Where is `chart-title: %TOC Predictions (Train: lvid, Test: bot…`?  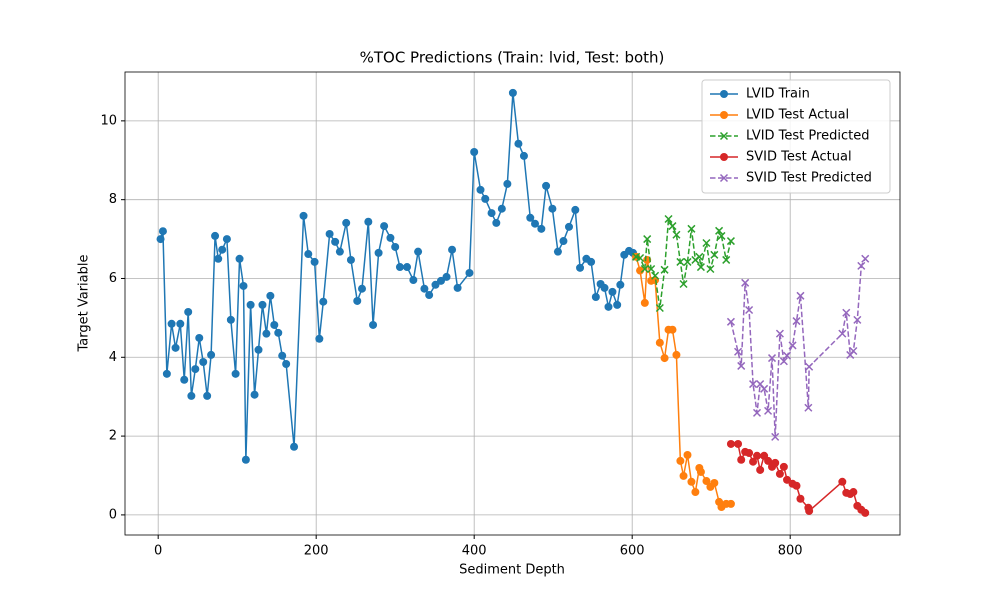 chart-title: %TOC Predictions (Train: lvid, Test: bot… is located at coordinates (512, 58).